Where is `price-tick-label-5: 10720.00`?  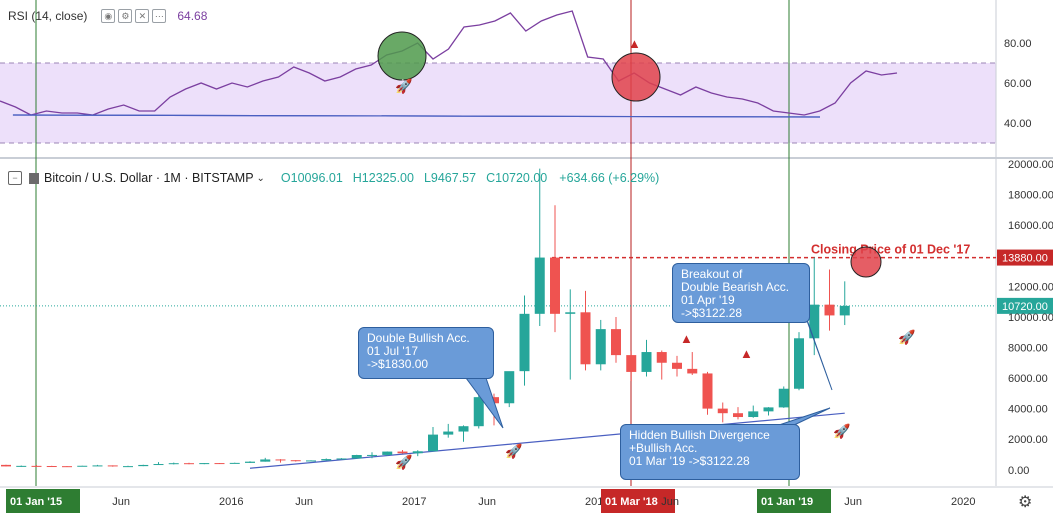 price-tick-label-5: 10720.00 is located at coordinates (1025, 307).